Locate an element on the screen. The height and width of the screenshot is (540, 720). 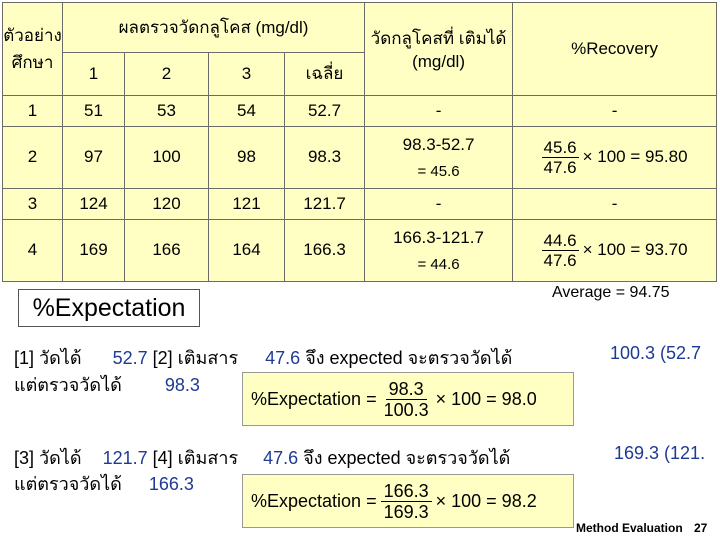
block2-added-value: 47.6 is located at coordinates (281, 458).